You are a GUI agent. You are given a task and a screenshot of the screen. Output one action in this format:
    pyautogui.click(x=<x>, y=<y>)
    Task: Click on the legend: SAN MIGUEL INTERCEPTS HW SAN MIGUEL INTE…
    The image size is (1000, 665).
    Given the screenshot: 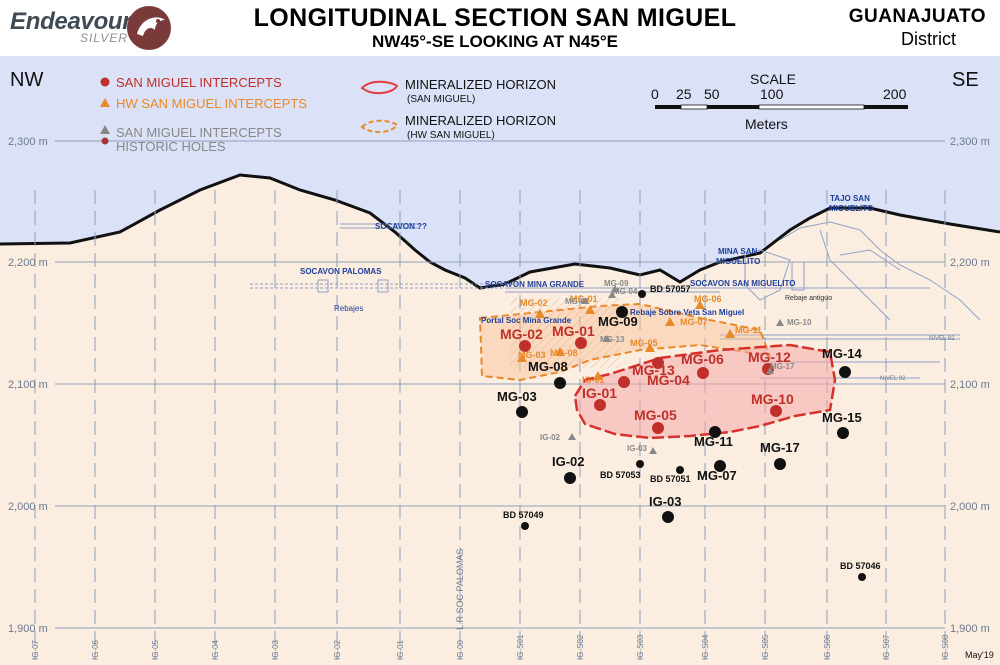 What is the action you would take?
    pyautogui.click(x=328, y=114)
    